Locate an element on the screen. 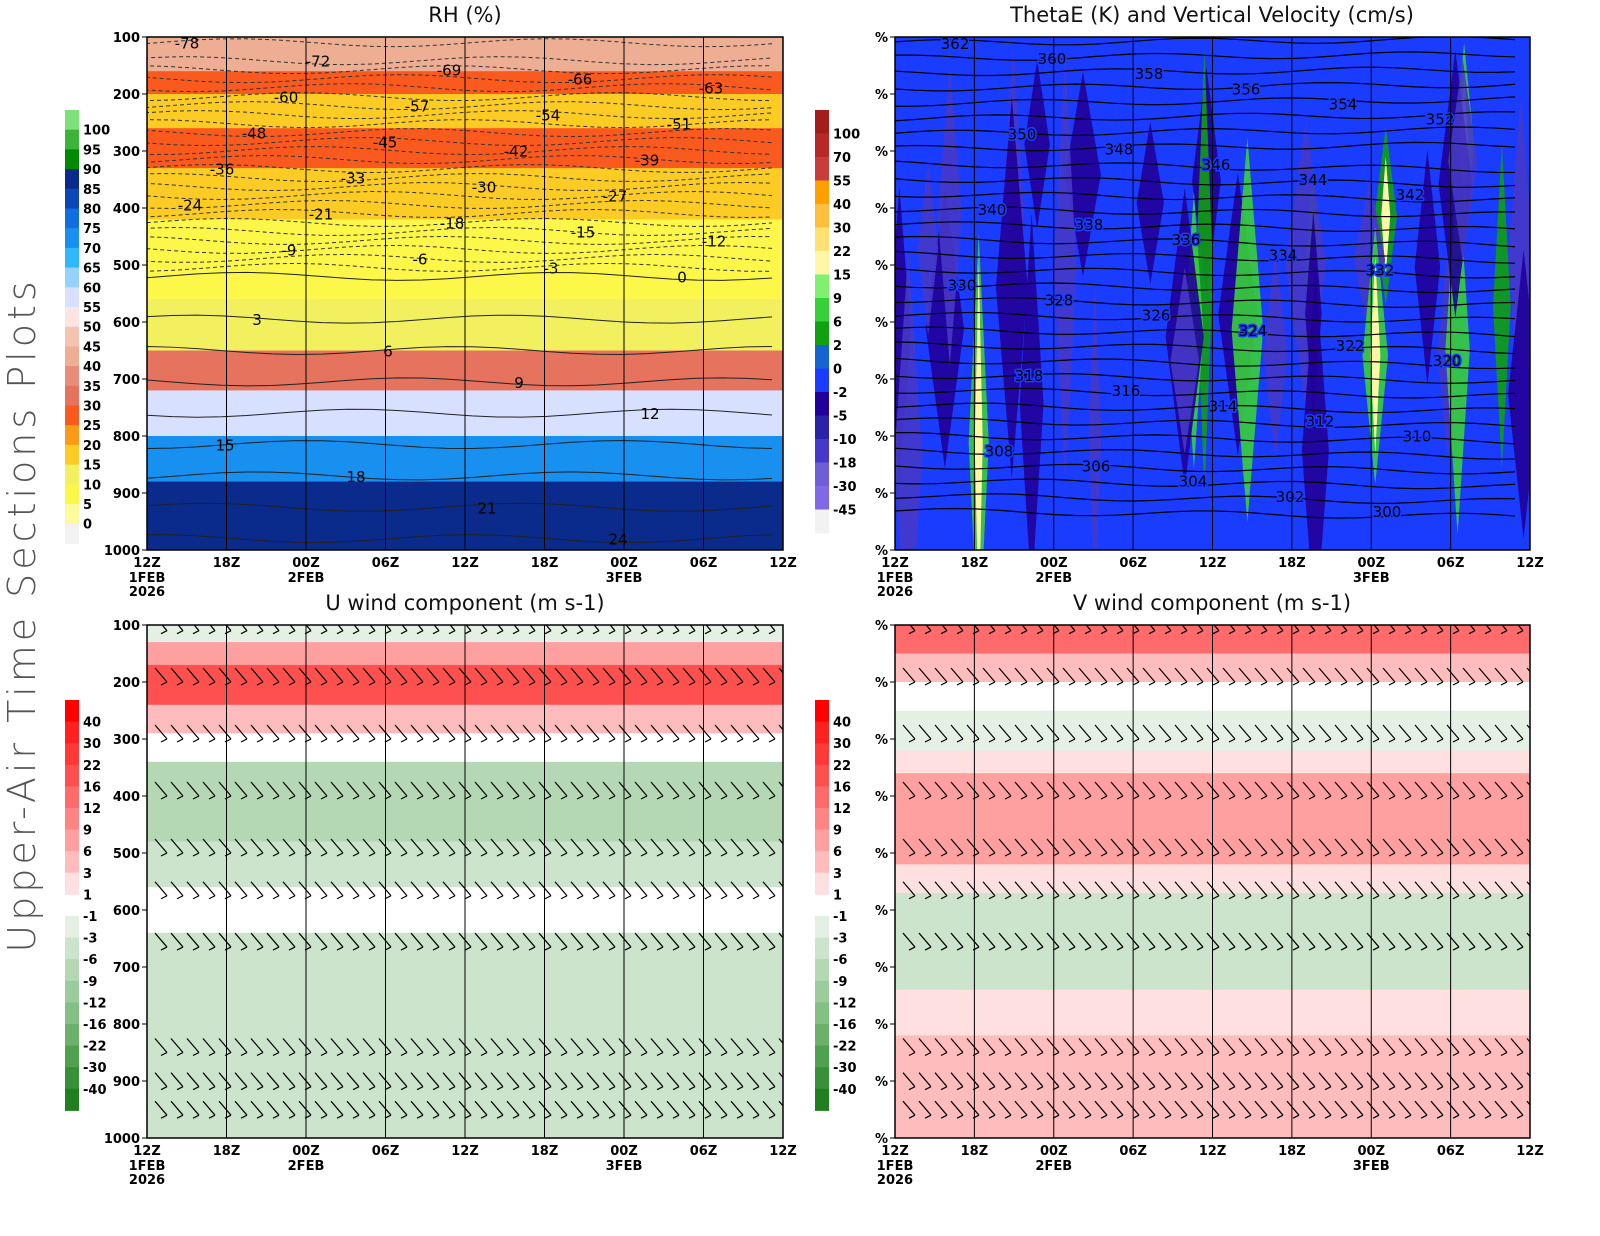 The width and height of the screenshot is (1600, 1236). y-tick-label: 800 is located at coordinates (126, 1025).